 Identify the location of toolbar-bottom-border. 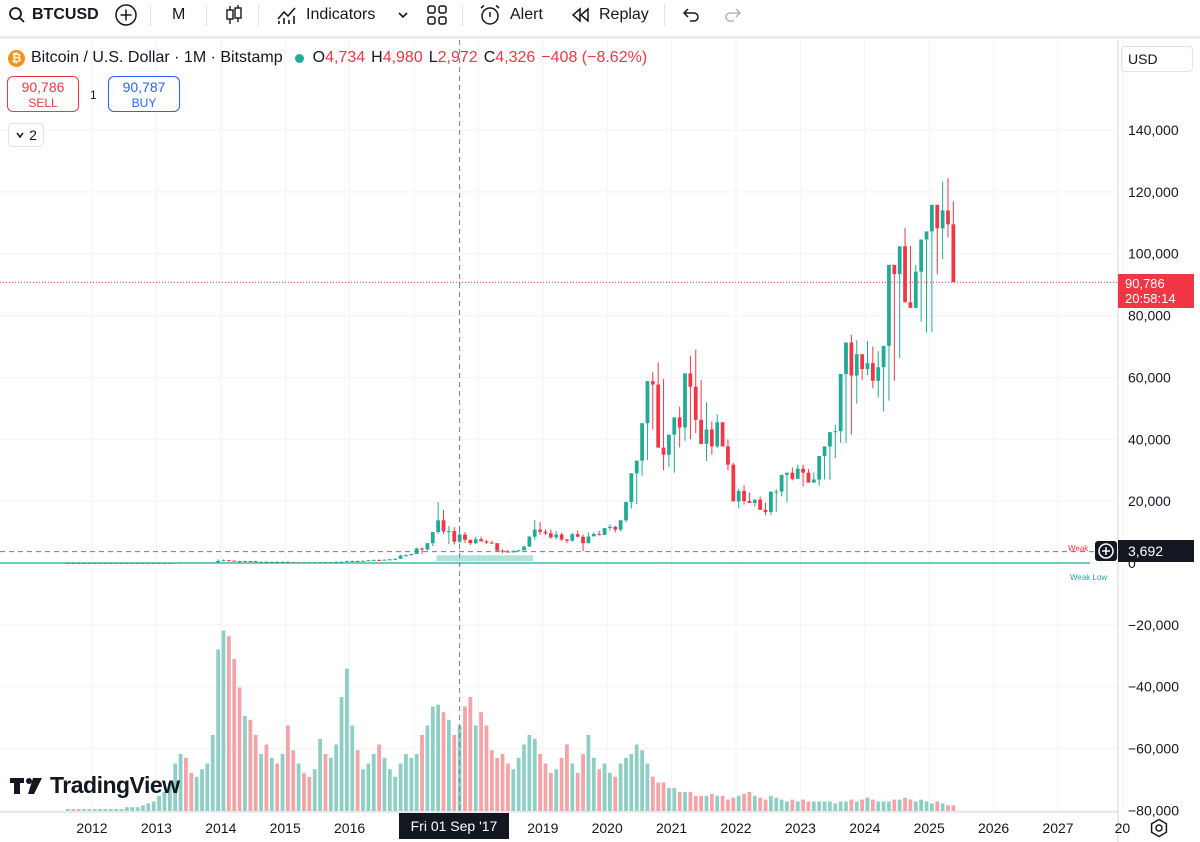
(600, 37).